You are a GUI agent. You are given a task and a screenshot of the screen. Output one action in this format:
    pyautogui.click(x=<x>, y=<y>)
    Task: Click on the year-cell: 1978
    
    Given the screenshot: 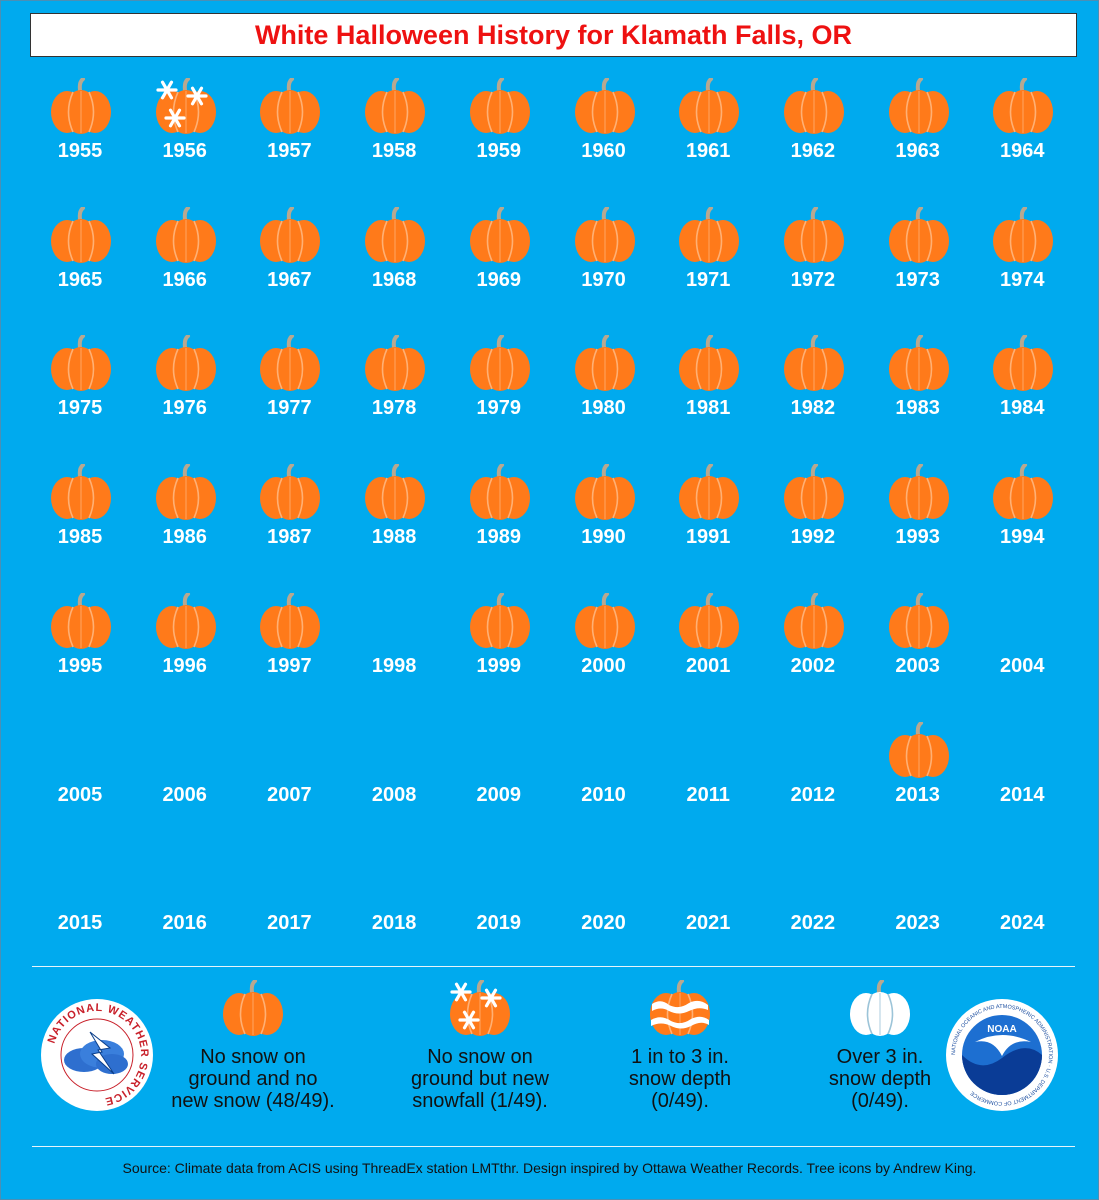 What is the action you would take?
    pyautogui.click(x=394, y=389)
    